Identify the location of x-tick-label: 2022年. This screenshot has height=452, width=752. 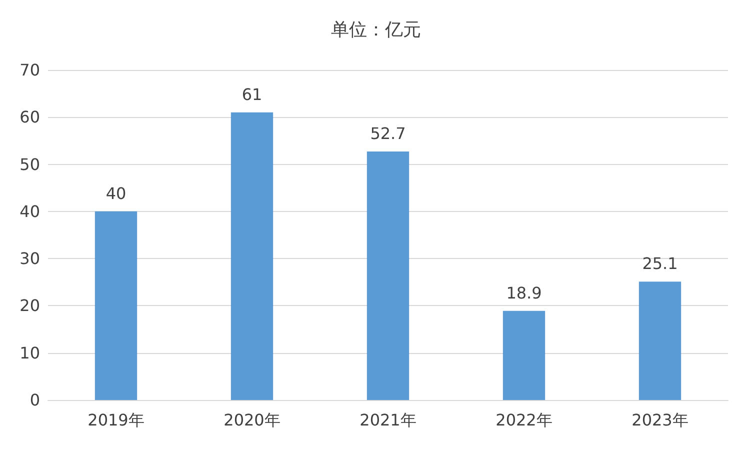
(524, 420).